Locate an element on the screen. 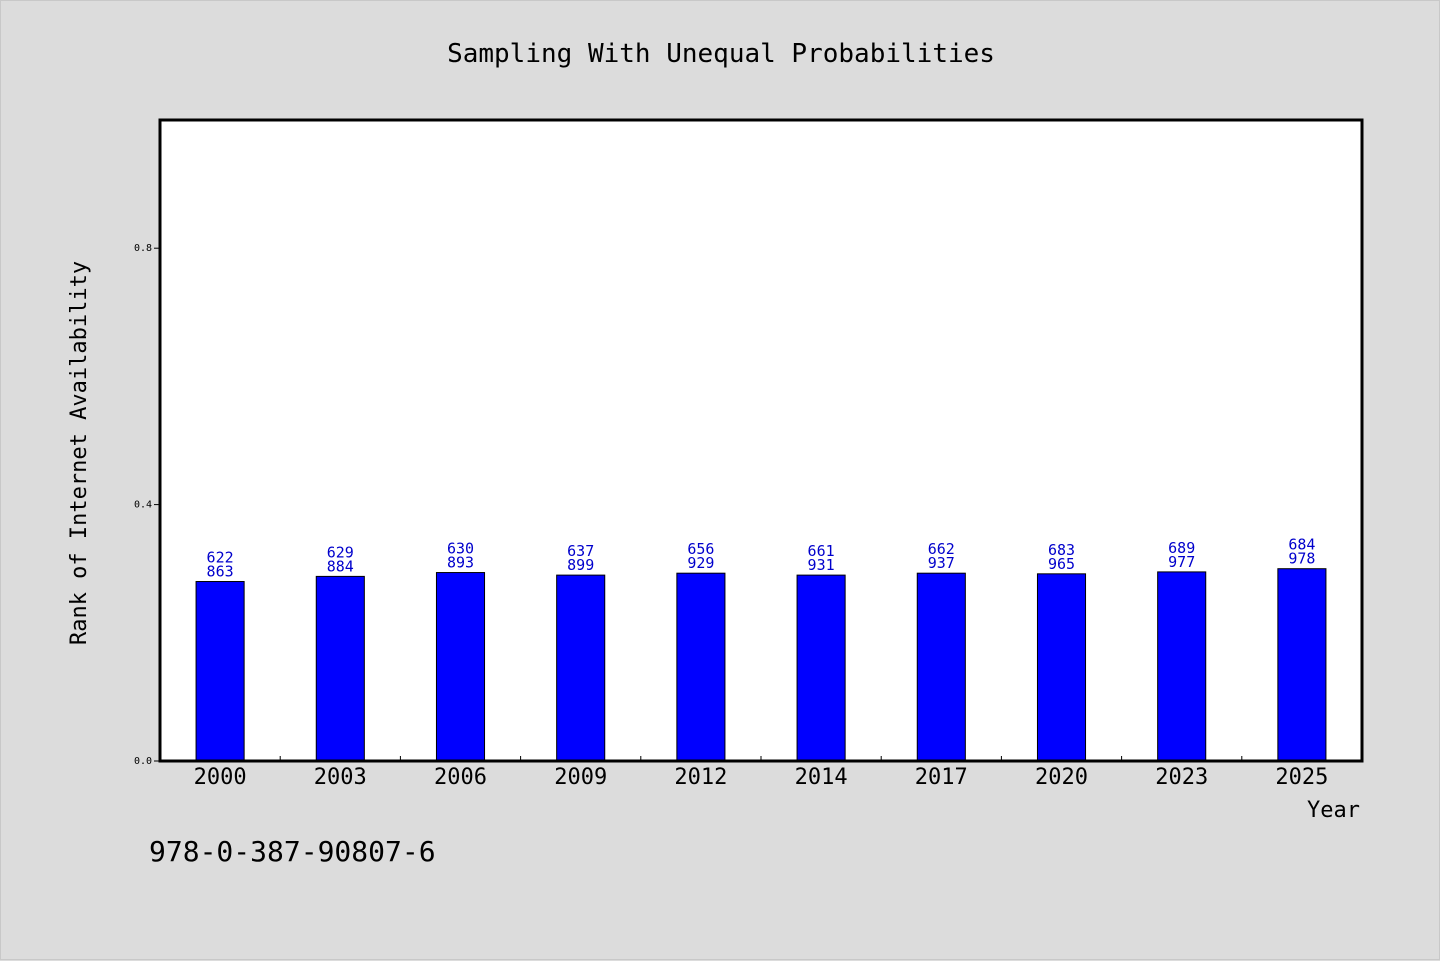 Image resolution: width=1440 pixels, height=961 pixels. chart-title: Sampling With Unequal Probabilities is located at coordinates (721, 54).